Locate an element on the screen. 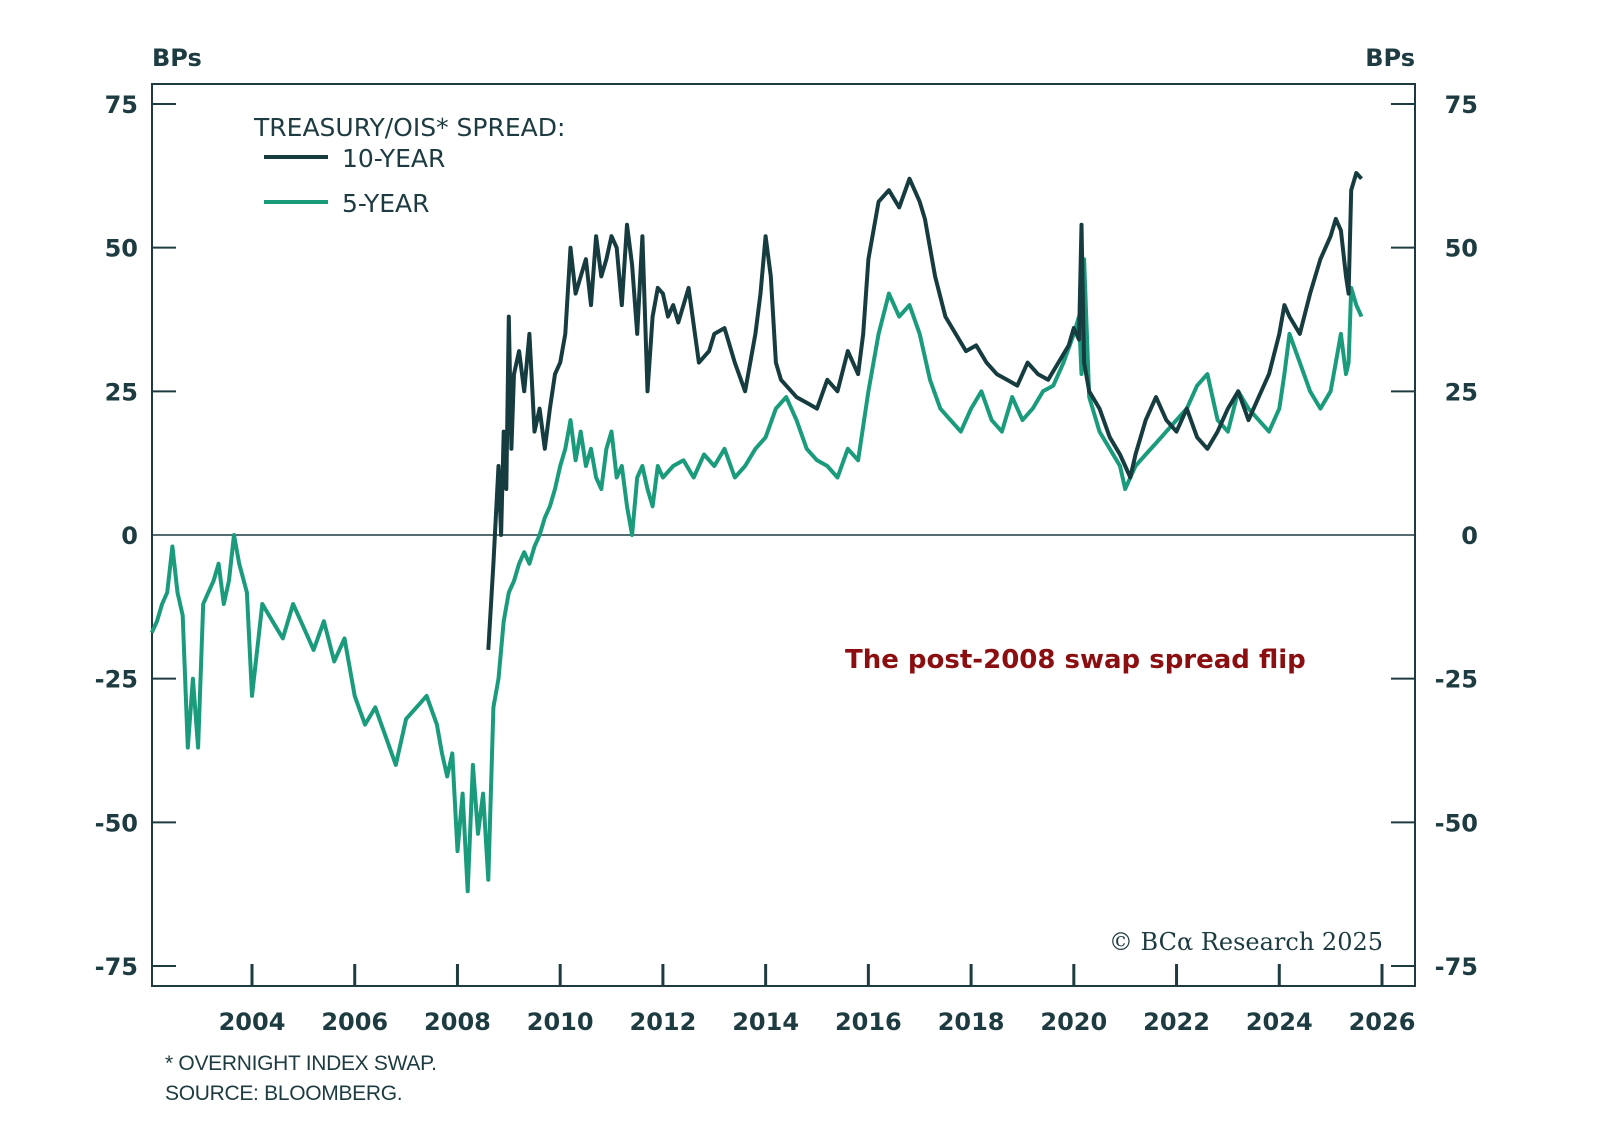 The width and height of the screenshot is (1600, 1146). footnote-source: SOURCE: BLOOMBERG. is located at coordinates (284, 1093).